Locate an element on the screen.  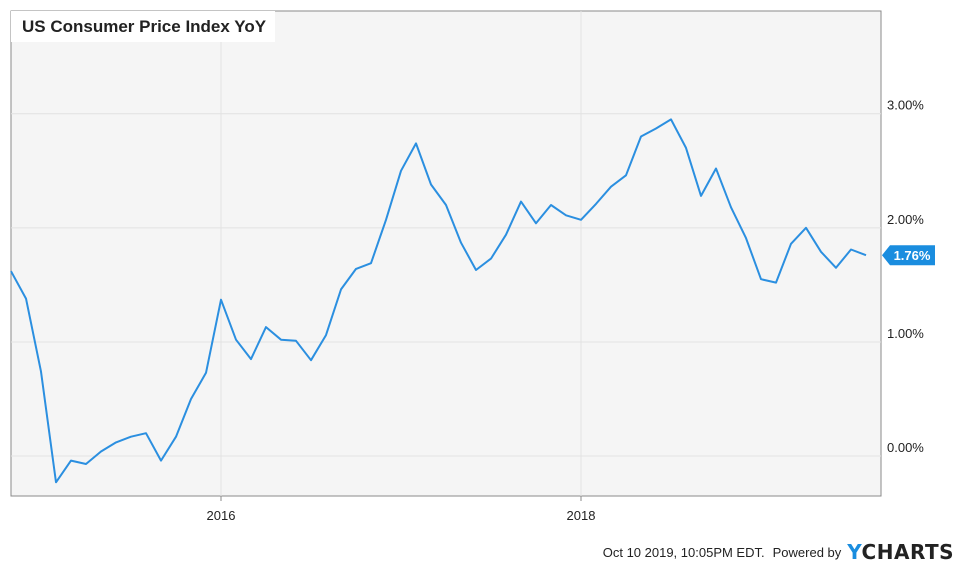
ycharts-logo: YCHARTS is located at coordinates (900, 552).